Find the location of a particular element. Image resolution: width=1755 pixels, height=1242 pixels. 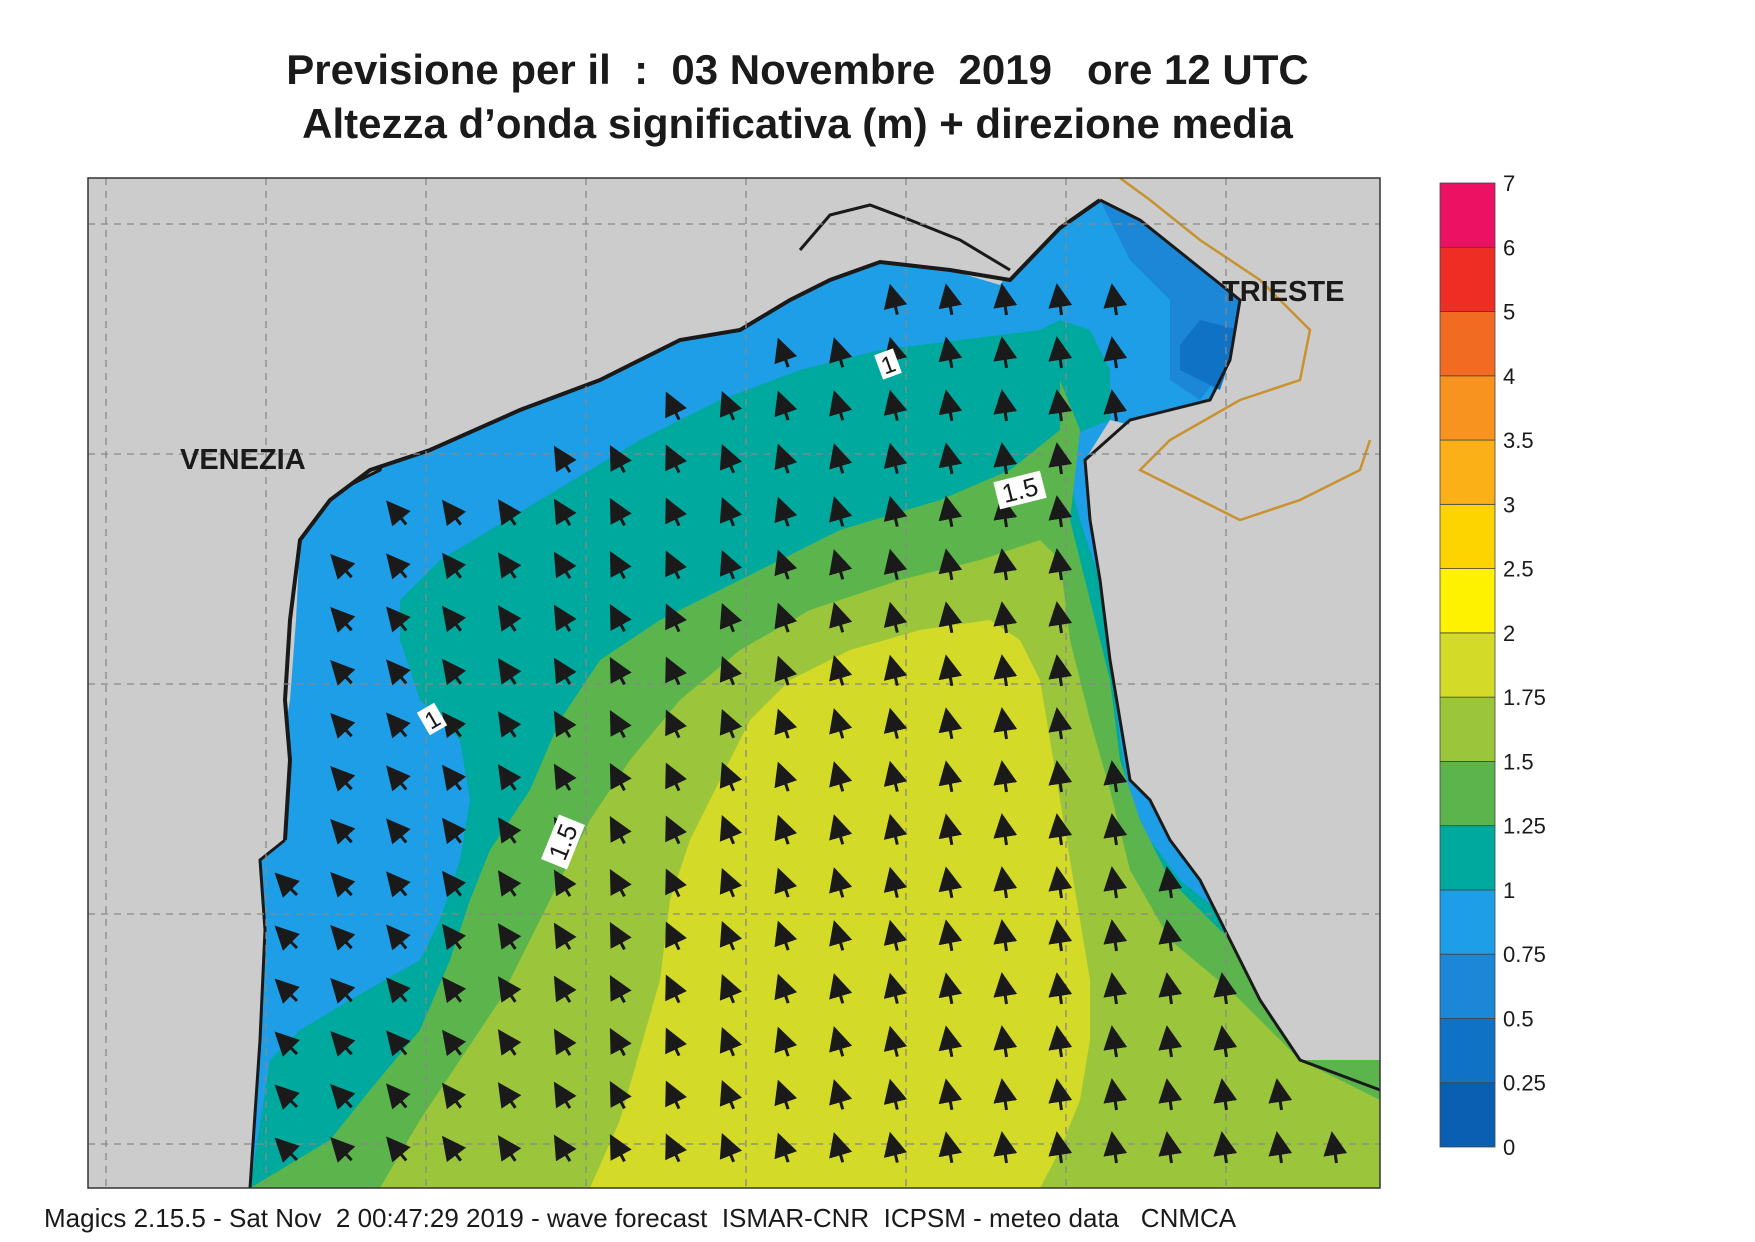

legend-level-label: 0.25 is located at coordinates (1524, 1083).